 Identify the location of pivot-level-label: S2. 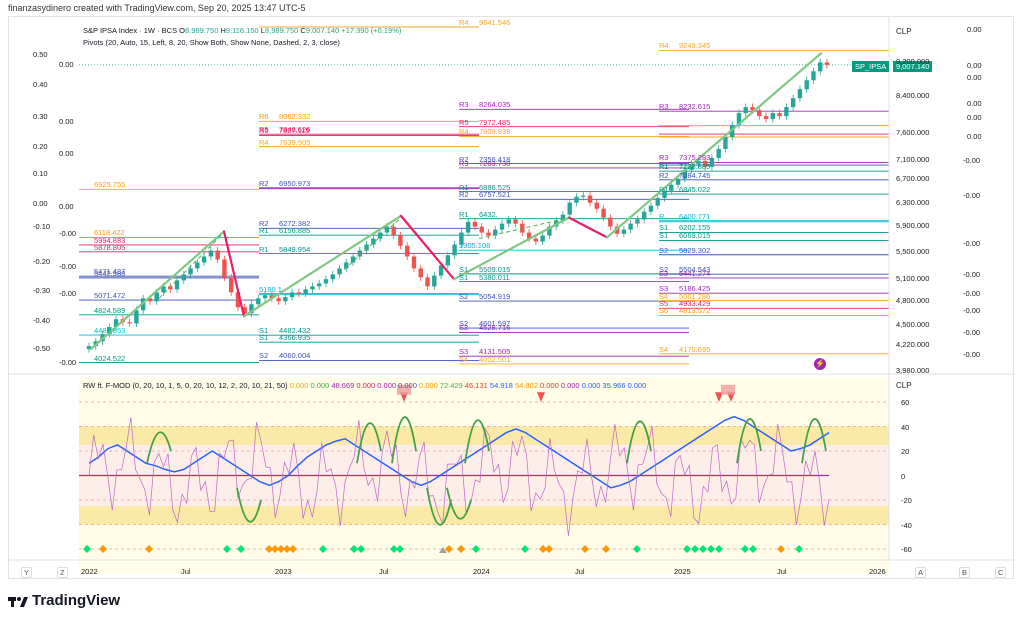
(664, 250).